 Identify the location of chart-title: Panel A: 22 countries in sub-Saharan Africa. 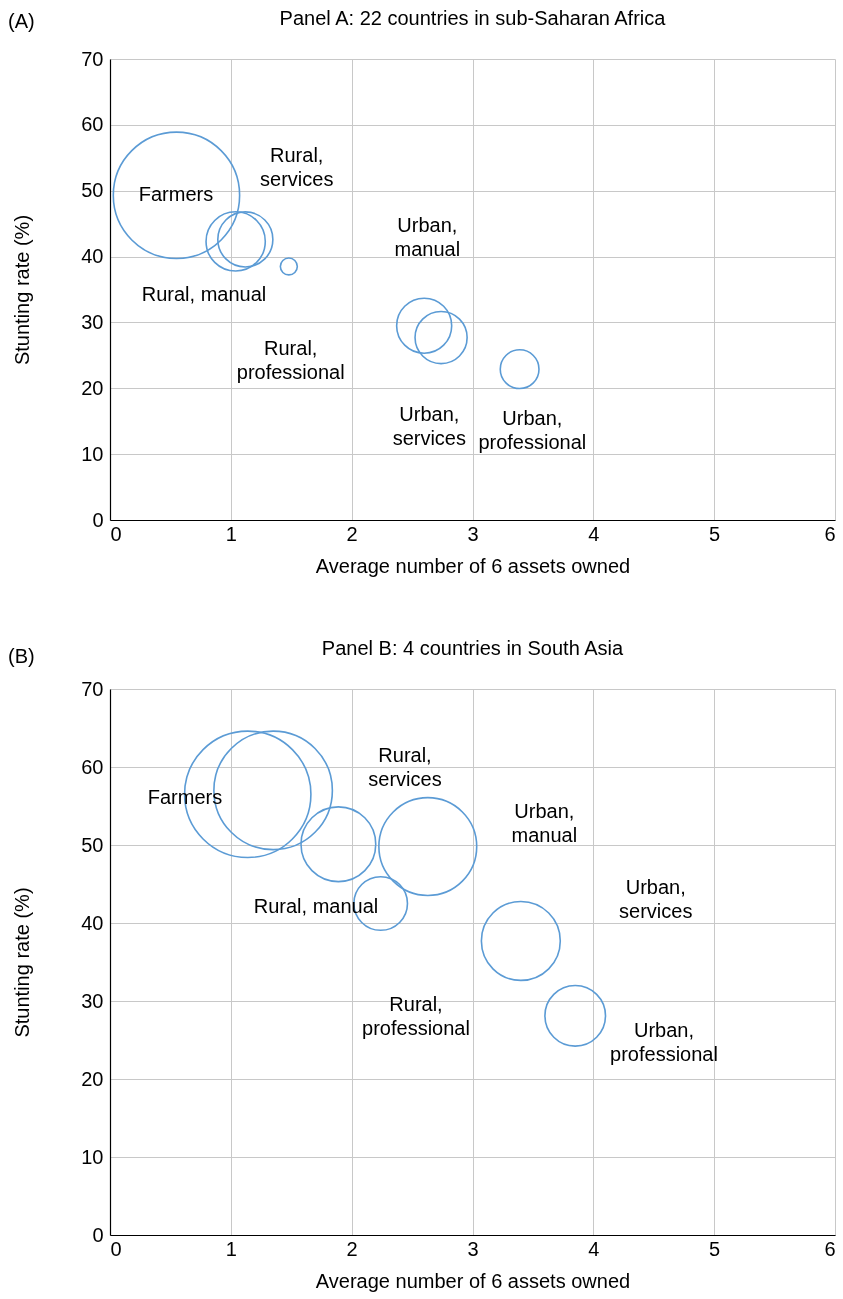
(473, 18).